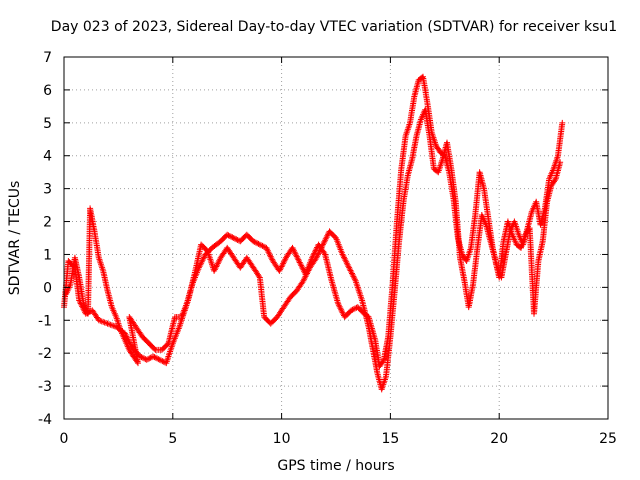 The width and height of the screenshot is (640, 480). I want to click on y-tick-label: 3, so click(47, 190).